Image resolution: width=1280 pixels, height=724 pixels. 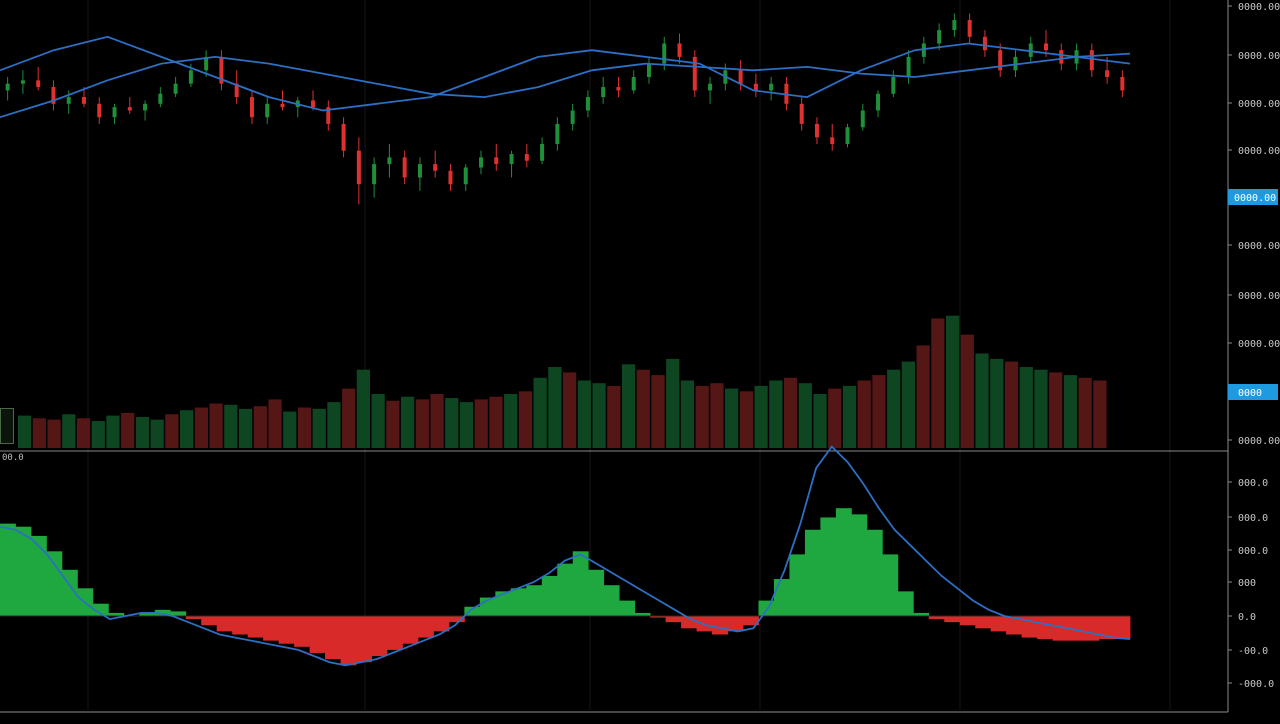 I want to click on indicator-pane-label: 00.0, so click(x=13, y=458).